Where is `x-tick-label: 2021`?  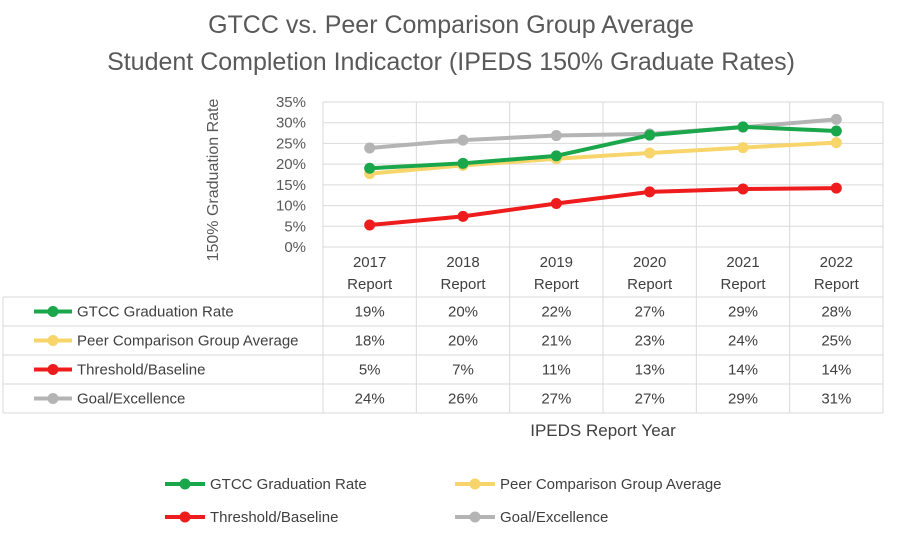
x-tick-label: 2021 is located at coordinates (742, 262).